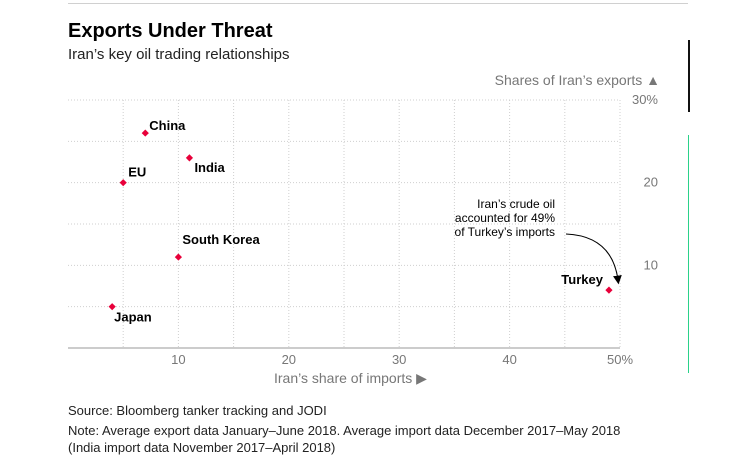  What do you see at coordinates (609, 290) in the screenshot?
I see `data-point-turkey` at bounding box center [609, 290].